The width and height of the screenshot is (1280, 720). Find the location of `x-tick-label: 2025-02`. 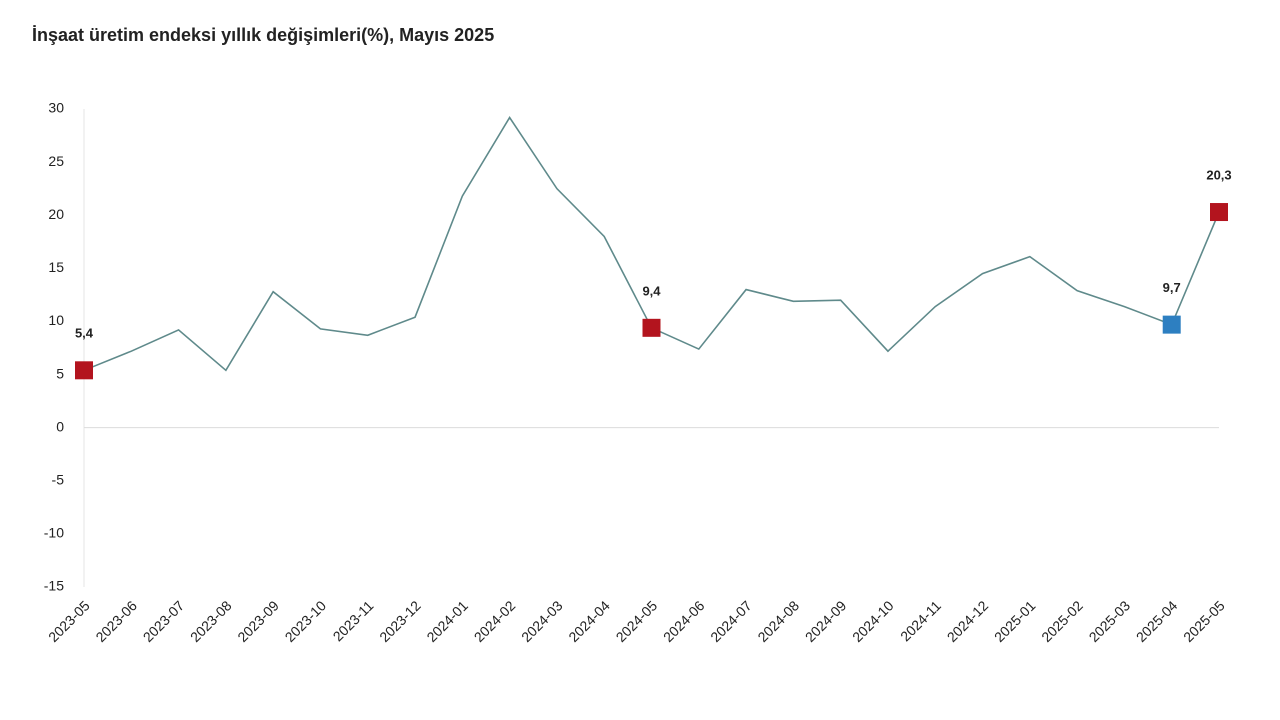

x-tick-label: 2025-02 is located at coordinates (1062, 621).